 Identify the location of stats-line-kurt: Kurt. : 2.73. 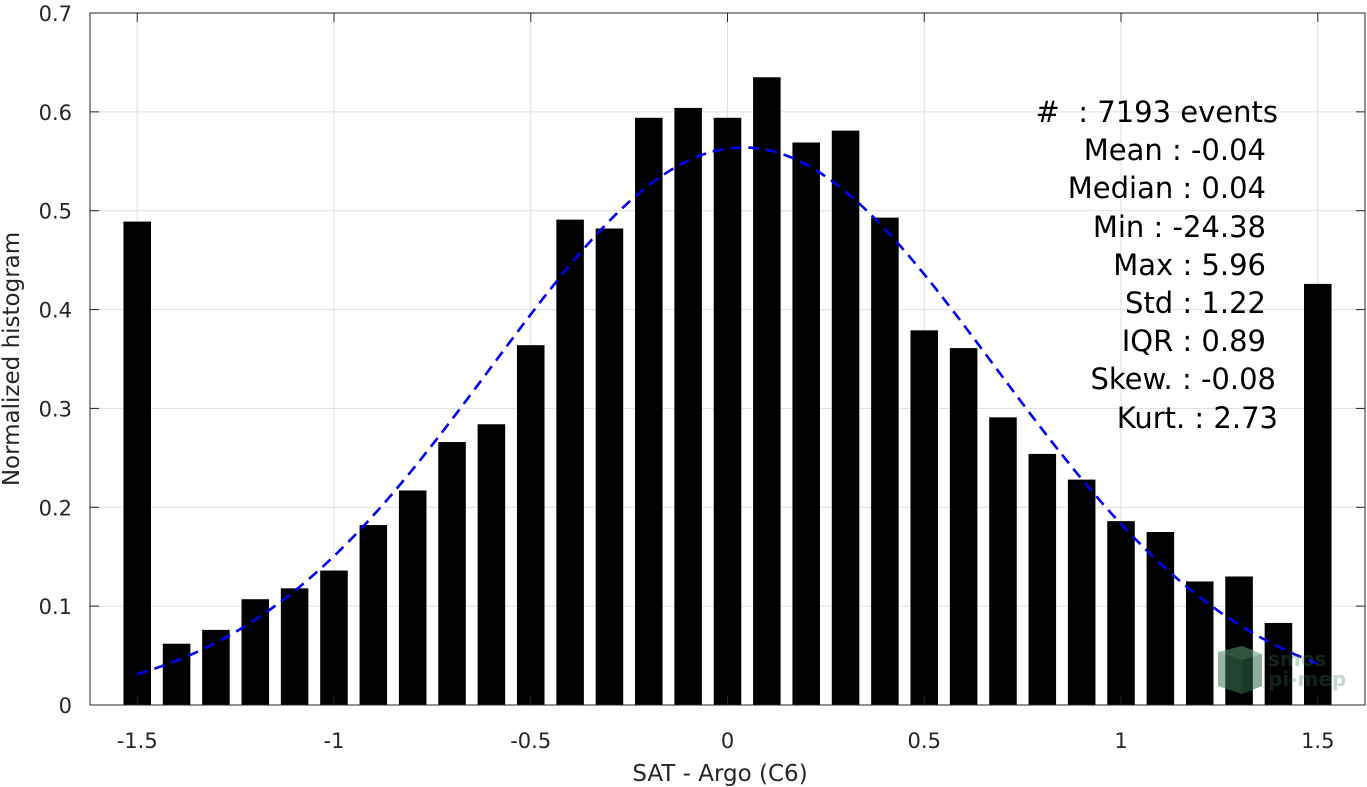
(1197, 418).